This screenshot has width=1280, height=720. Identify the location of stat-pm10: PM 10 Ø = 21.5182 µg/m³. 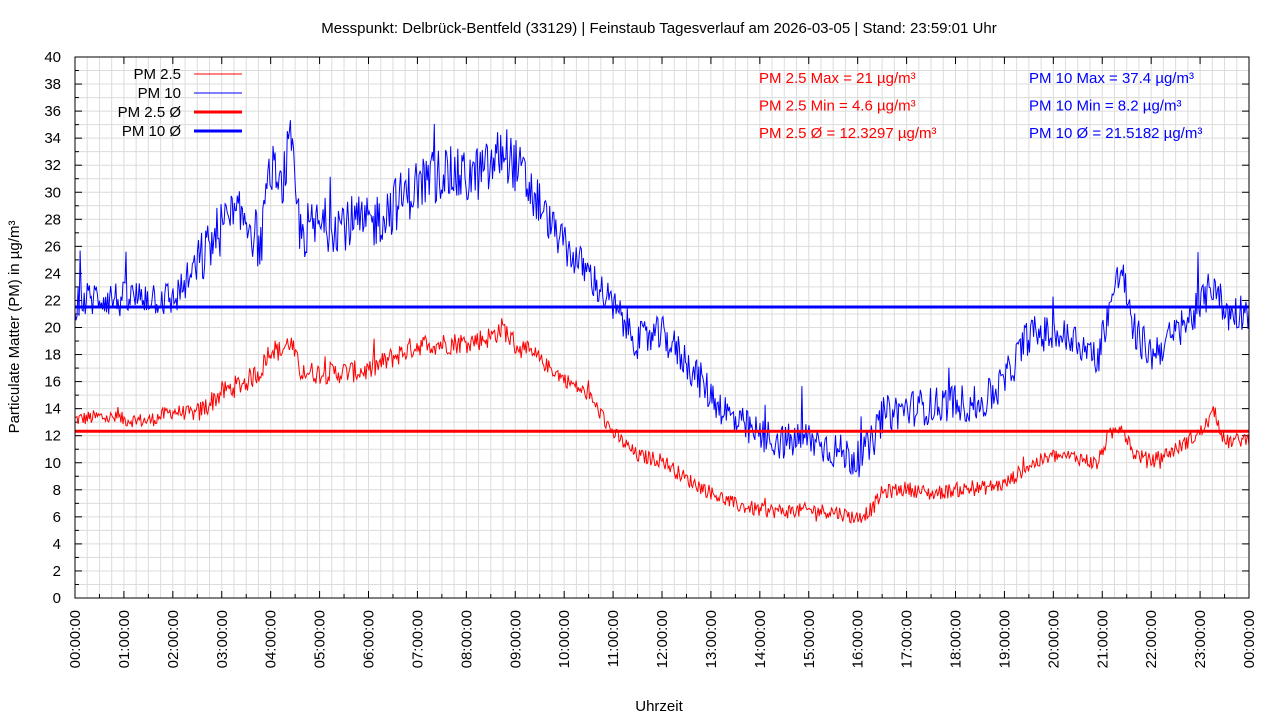
(1115, 133).